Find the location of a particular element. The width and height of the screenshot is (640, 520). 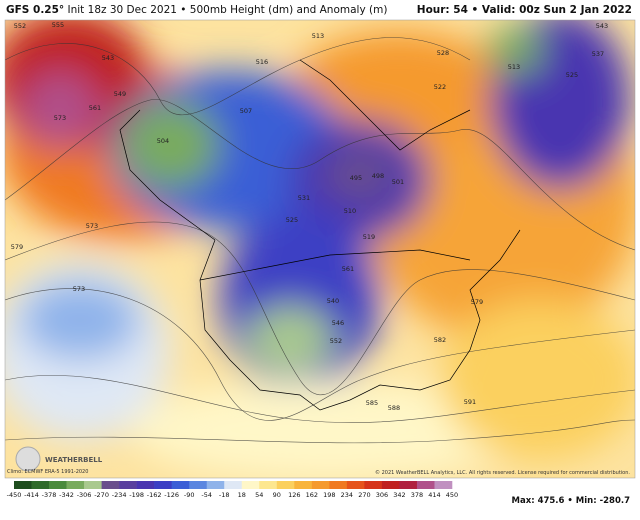

contour-label: 582 is located at coordinates (440, 340).